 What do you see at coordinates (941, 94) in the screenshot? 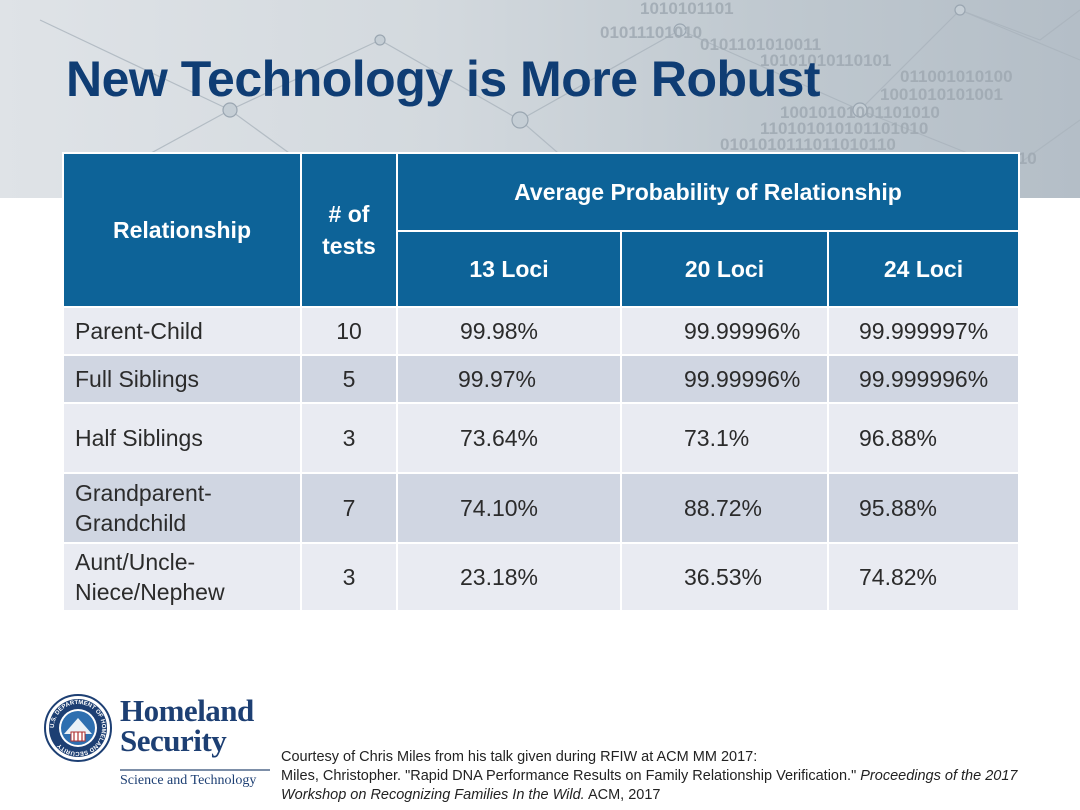
I see `binary-text: 1001010101001` at bounding box center [941, 94].